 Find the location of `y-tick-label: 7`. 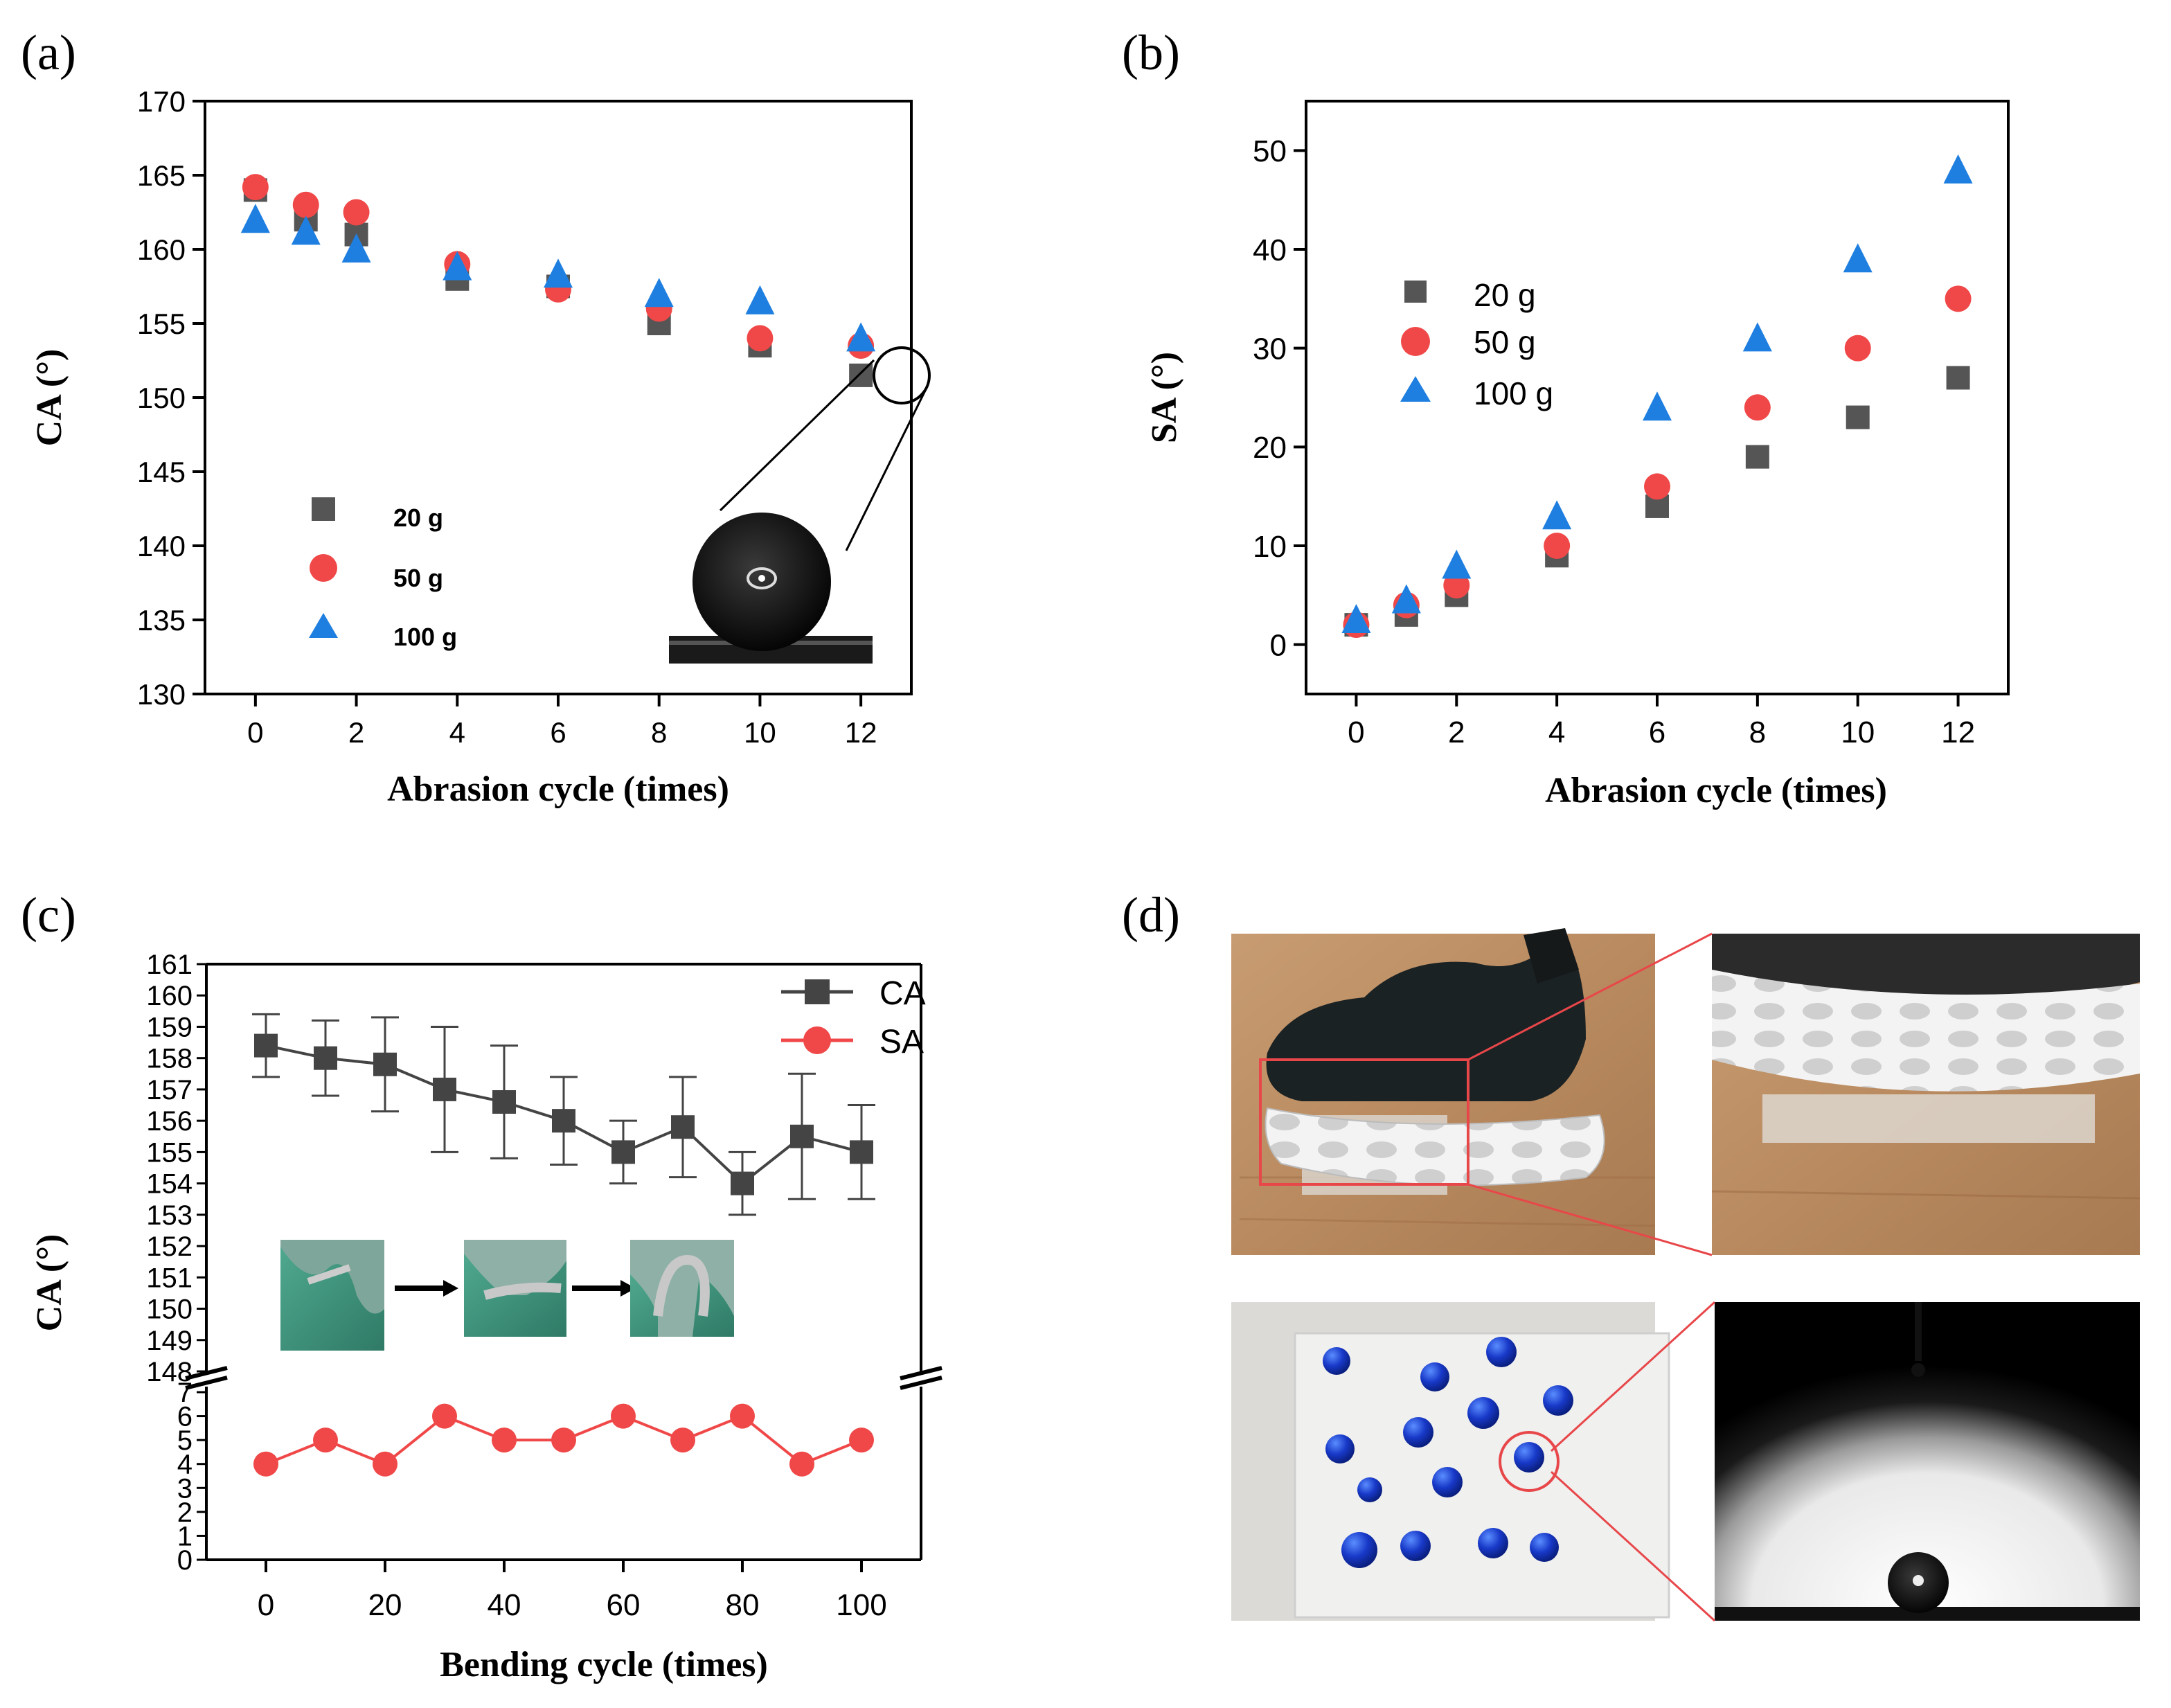

y-tick-label: 7 is located at coordinates (185, 1393).